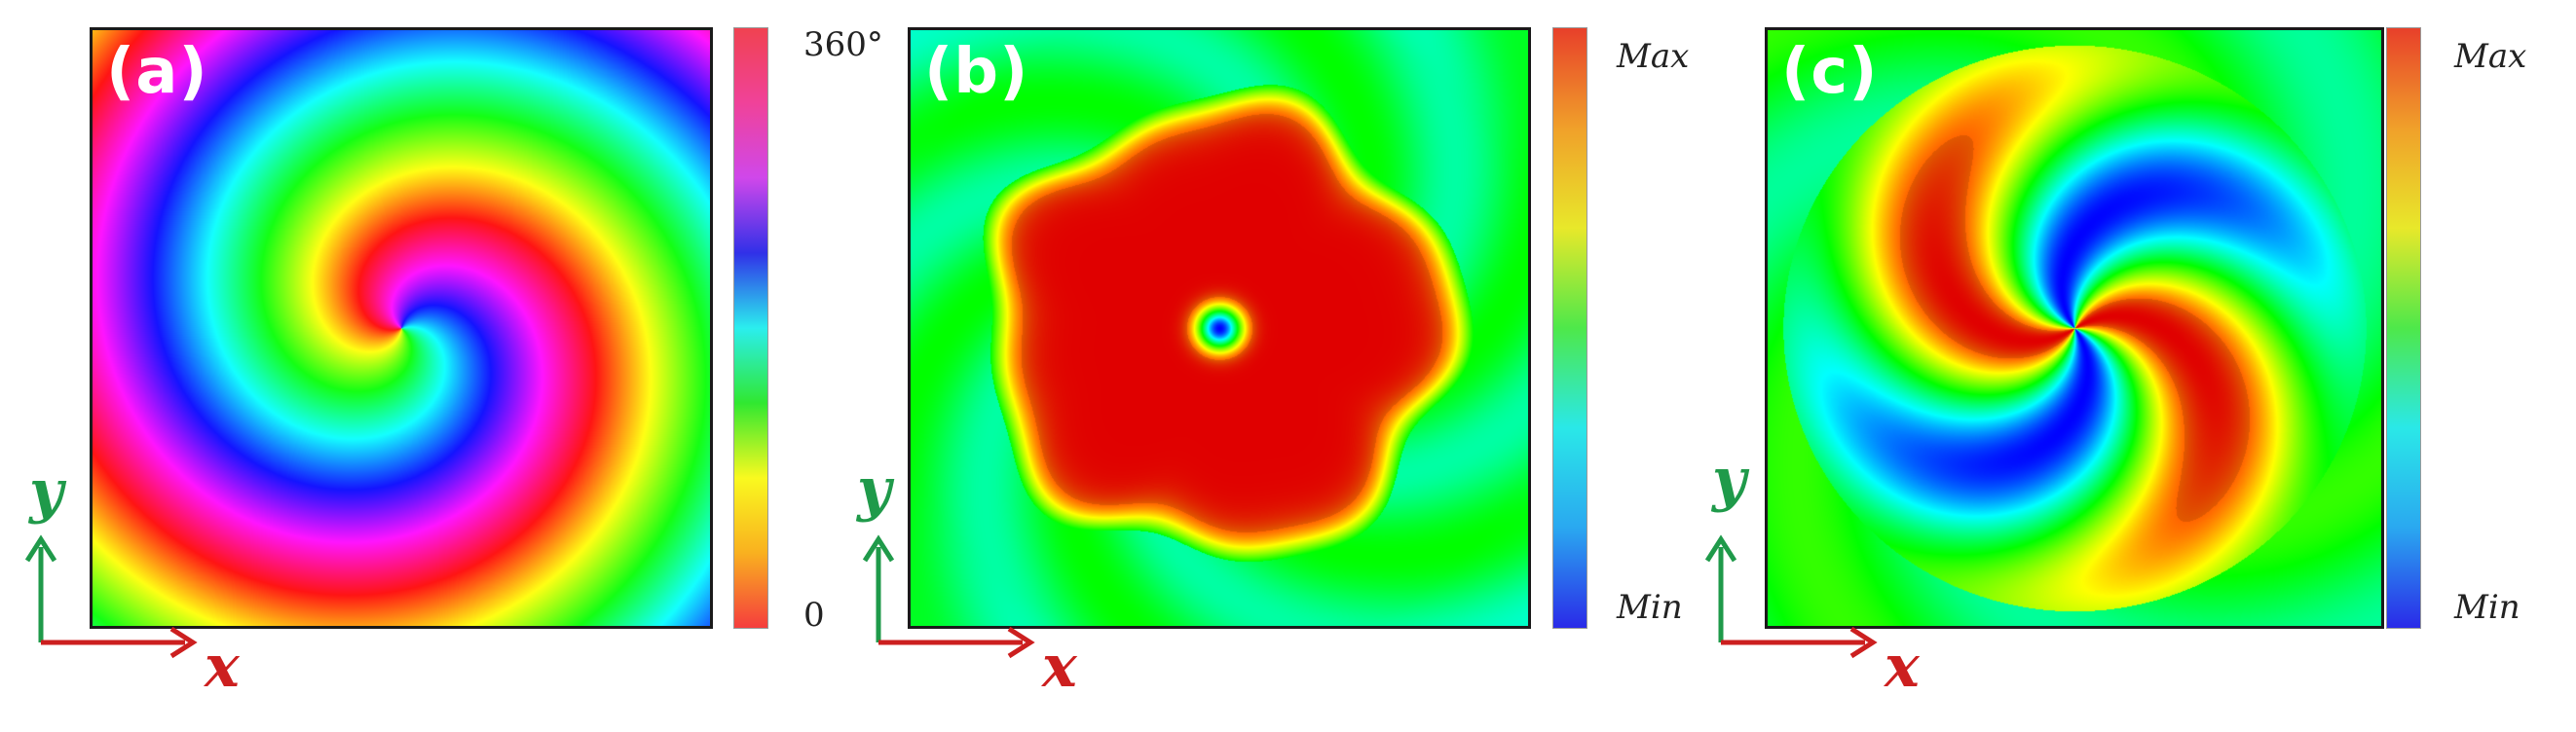 The width and height of the screenshot is (2576, 732). What do you see at coordinates (948, 596) in the screenshot?
I see `axes-indicator-b` at bounding box center [948, 596].